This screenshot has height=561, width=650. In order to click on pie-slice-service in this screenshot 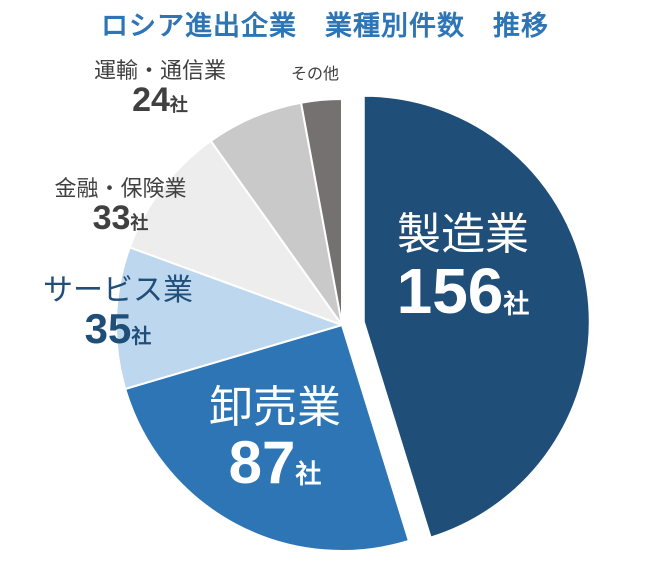, I will do `click(230, 318)`.